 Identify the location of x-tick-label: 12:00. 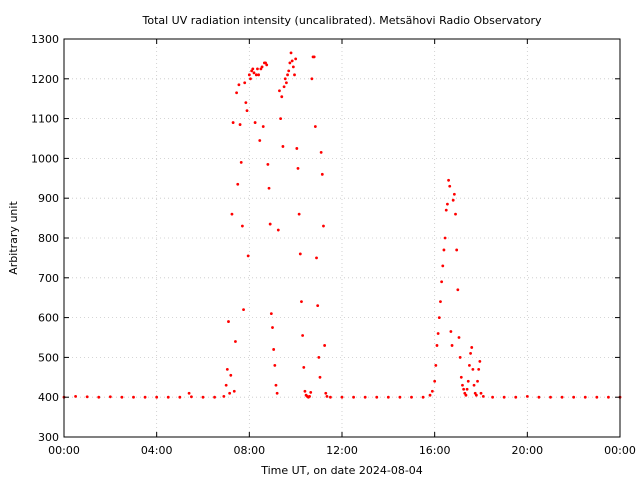
(342, 450).